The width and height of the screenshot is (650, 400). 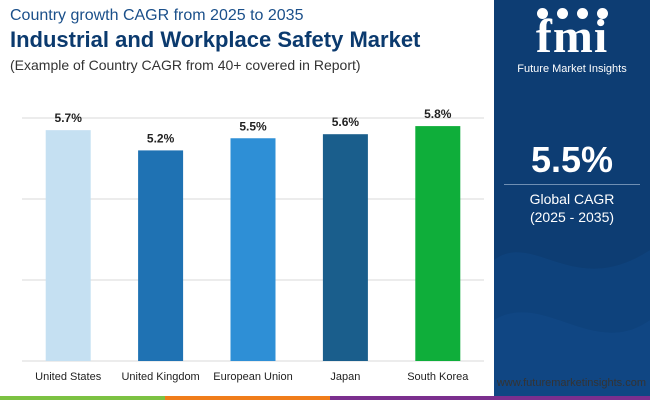 I want to click on logo-mark: fmi, so click(x=572, y=36).